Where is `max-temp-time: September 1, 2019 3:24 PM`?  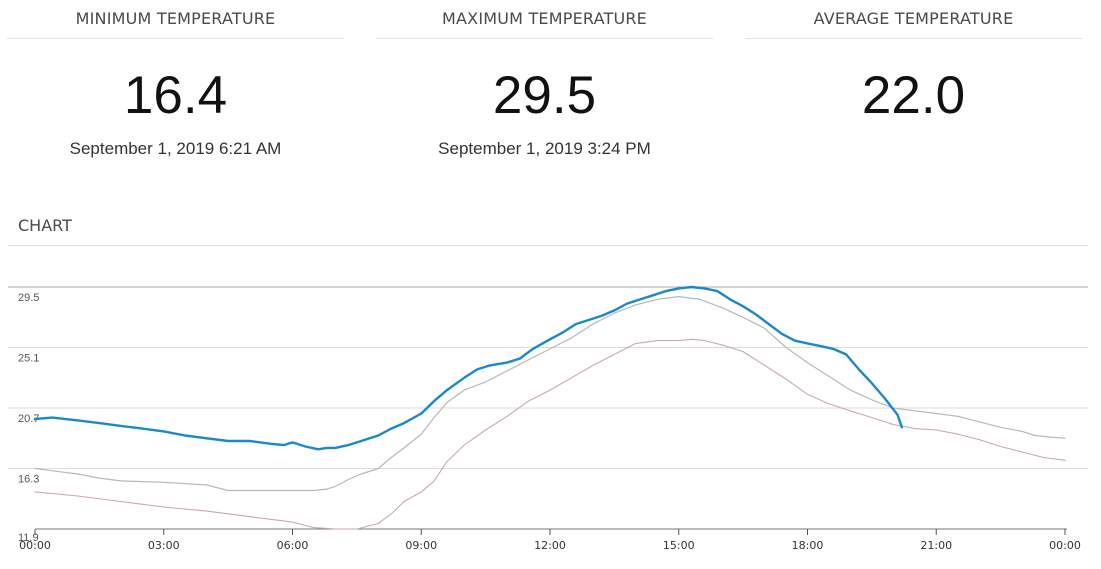 max-temp-time: September 1, 2019 3:24 PM is located at coordinates (544, 148).